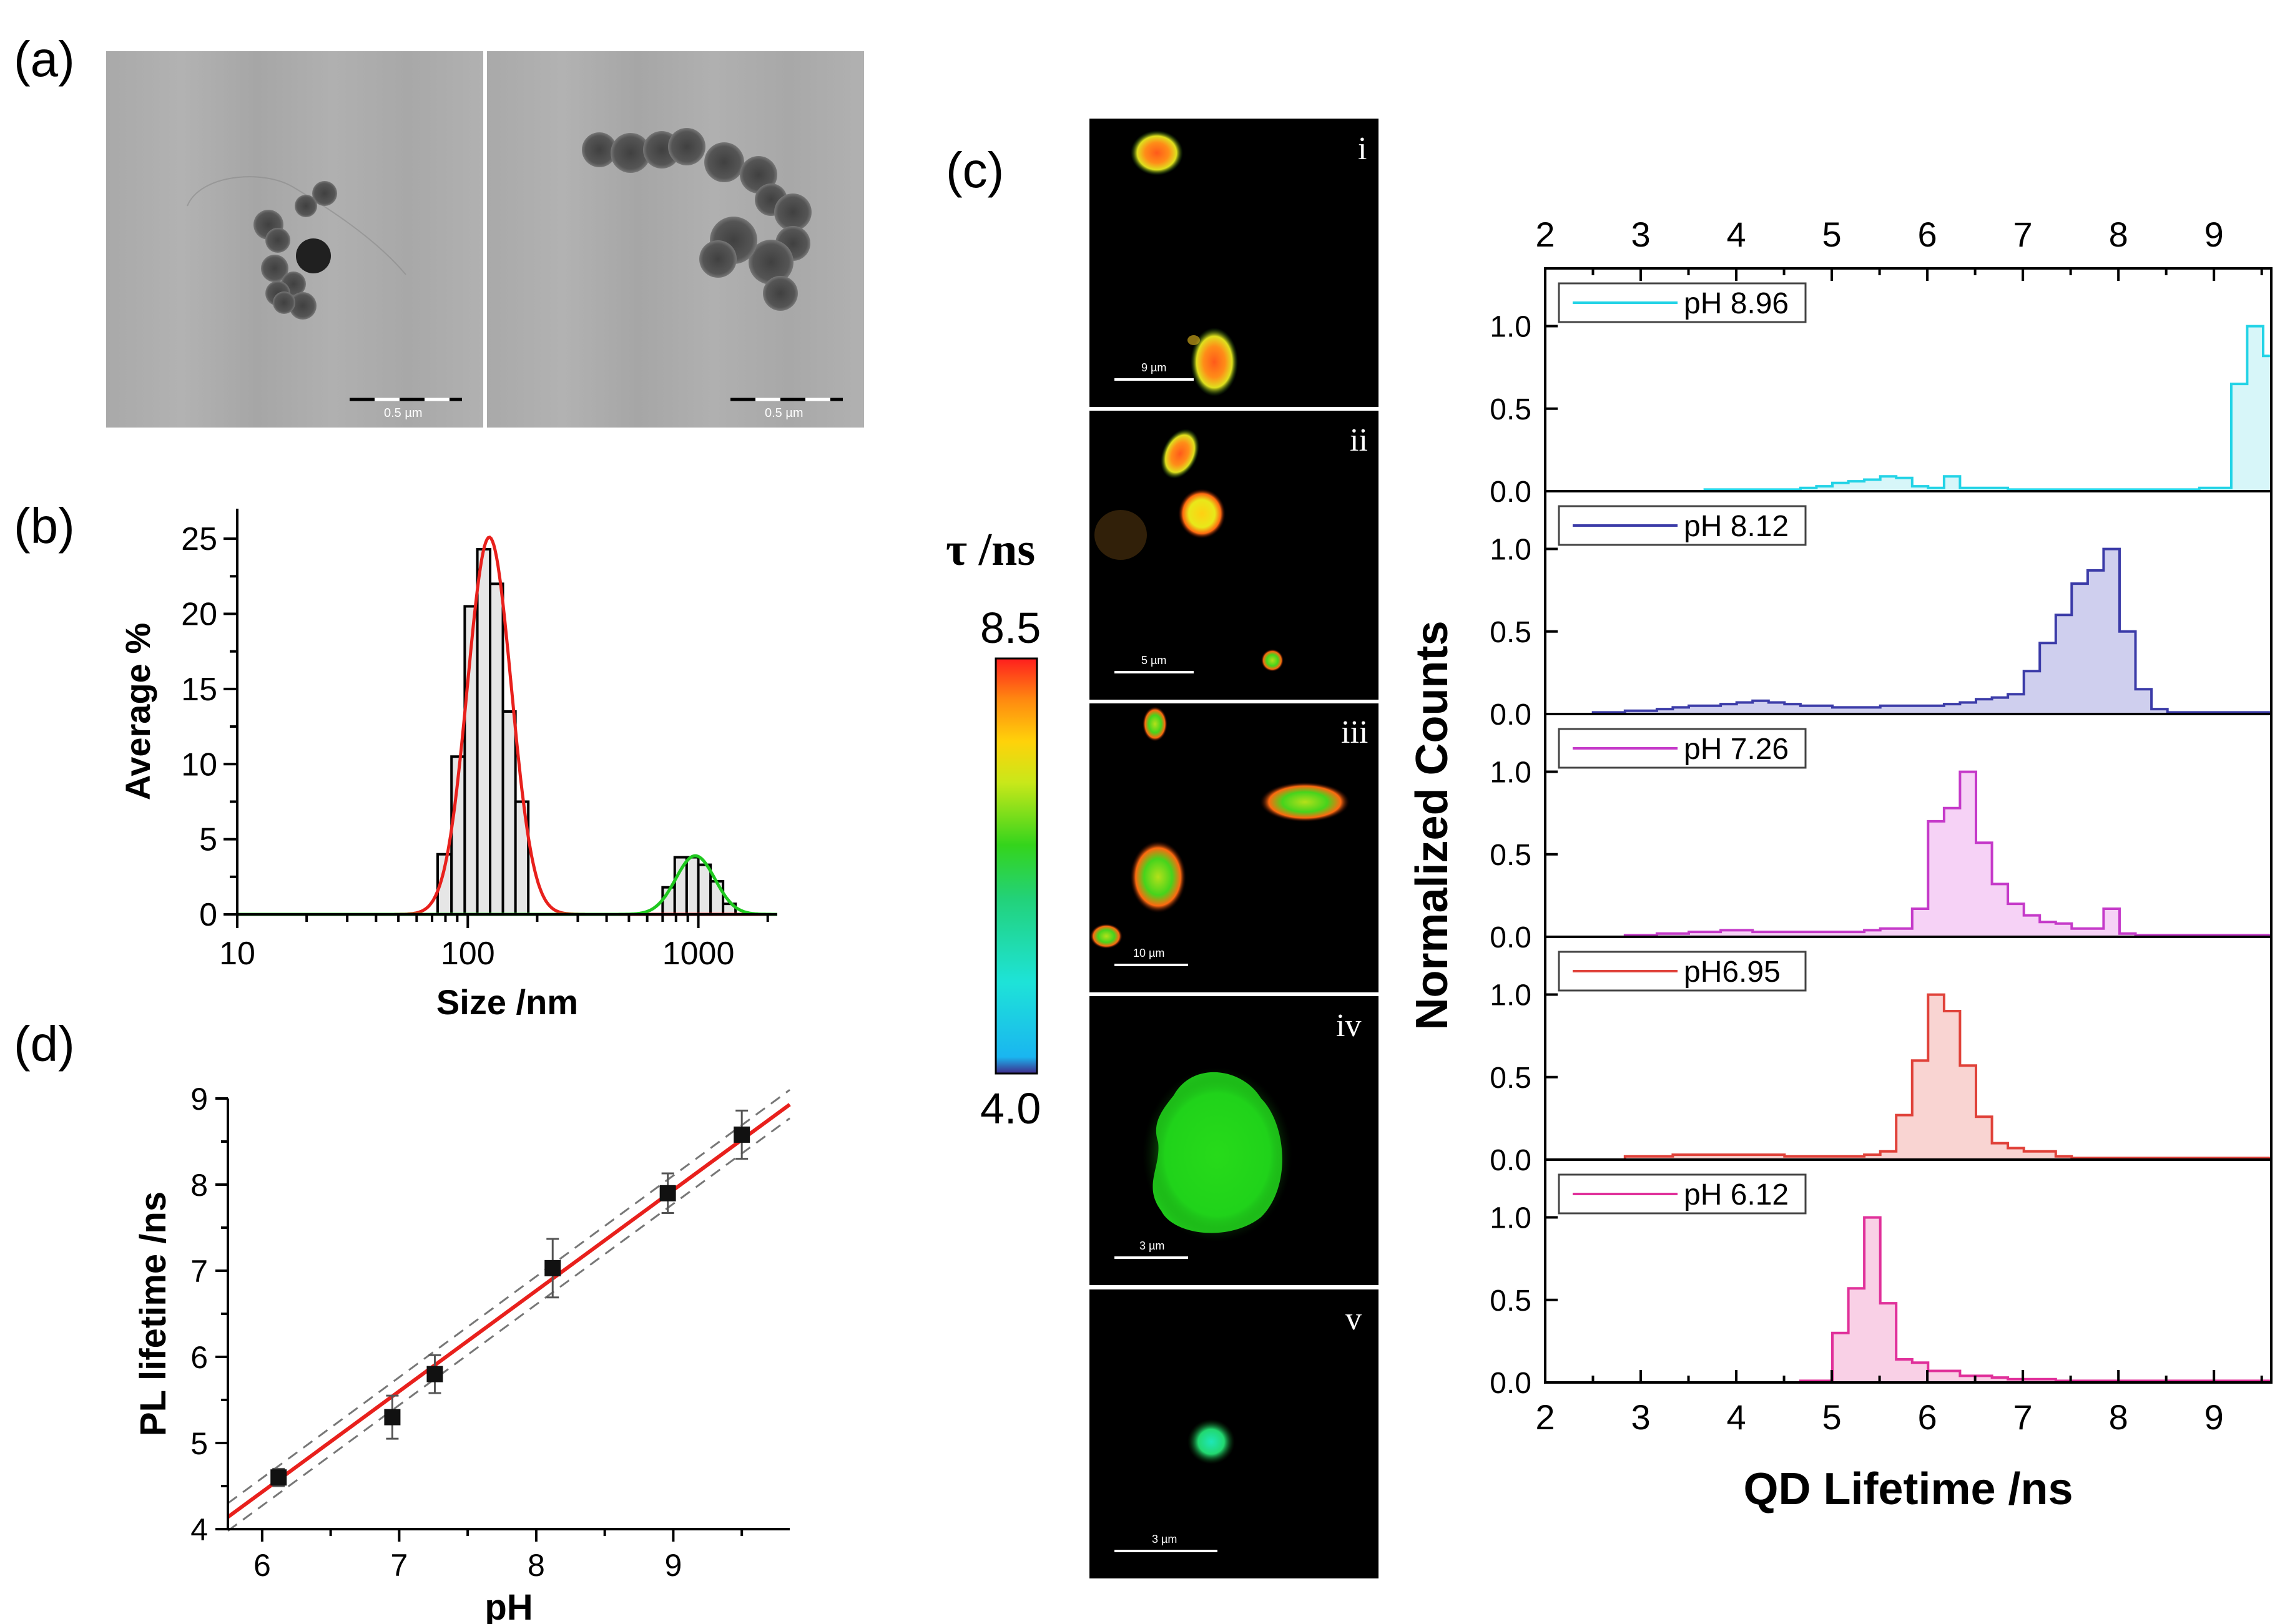 The image size is (2295, 1624). What do you see at coordinates (1010, 628) in the screenshot?
I see `colorbar-max-label: 8.5` at bounding box center [1010, 628].